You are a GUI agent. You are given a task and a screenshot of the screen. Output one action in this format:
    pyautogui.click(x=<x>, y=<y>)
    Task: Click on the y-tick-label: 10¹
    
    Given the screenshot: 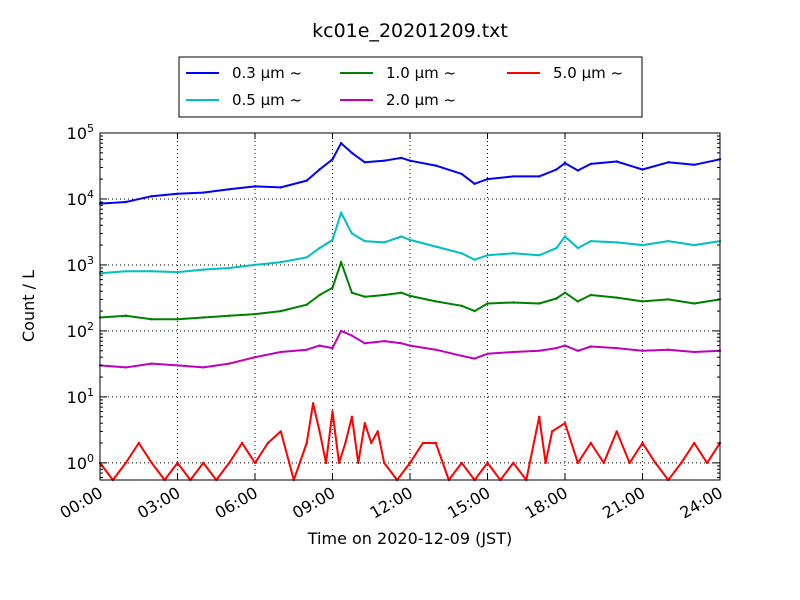 What is the action you would take?
    pyautogui.click(x=80, y=396)
    